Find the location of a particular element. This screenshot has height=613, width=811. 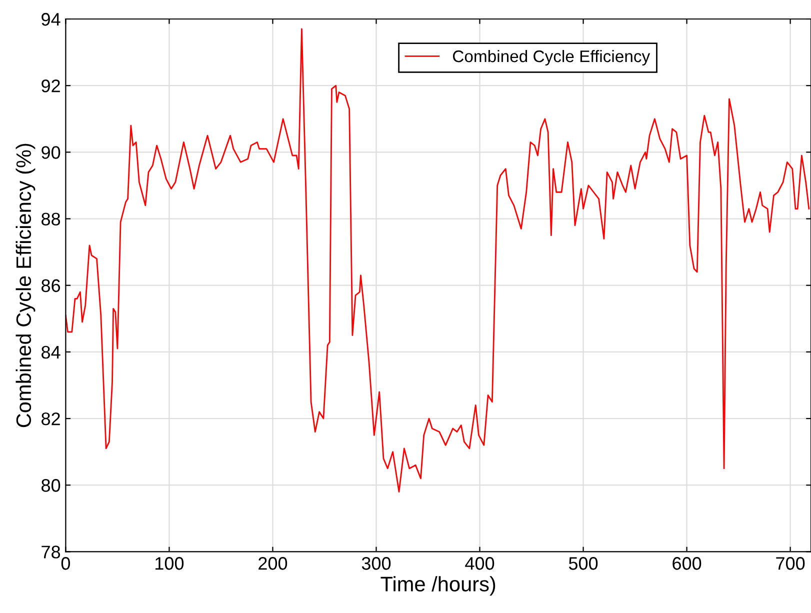

y-tick-label: 94 is located at coordinates (51, 19).